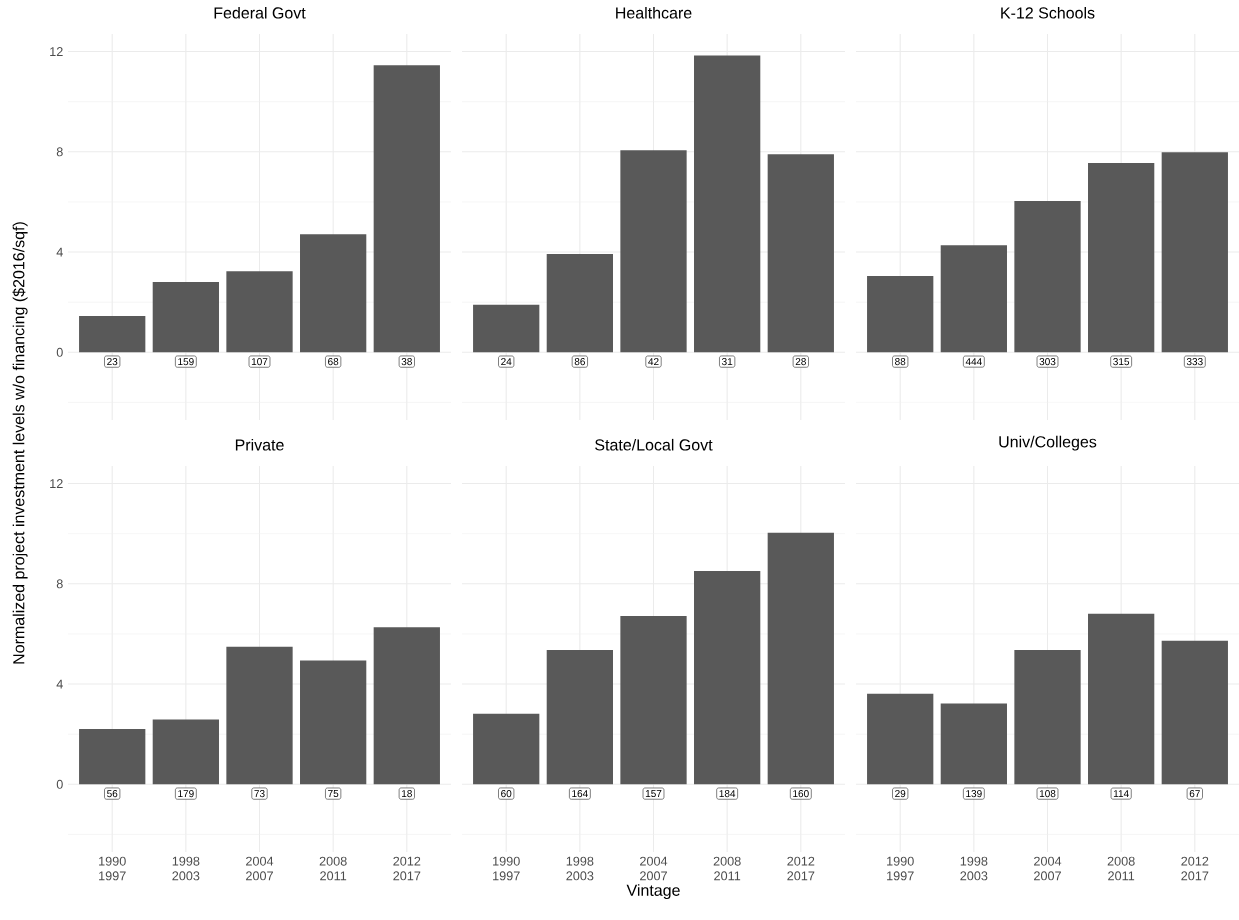  Describe the element at coordinates (186, 794) in the screenshot. I see `annotation: 179` at that location.